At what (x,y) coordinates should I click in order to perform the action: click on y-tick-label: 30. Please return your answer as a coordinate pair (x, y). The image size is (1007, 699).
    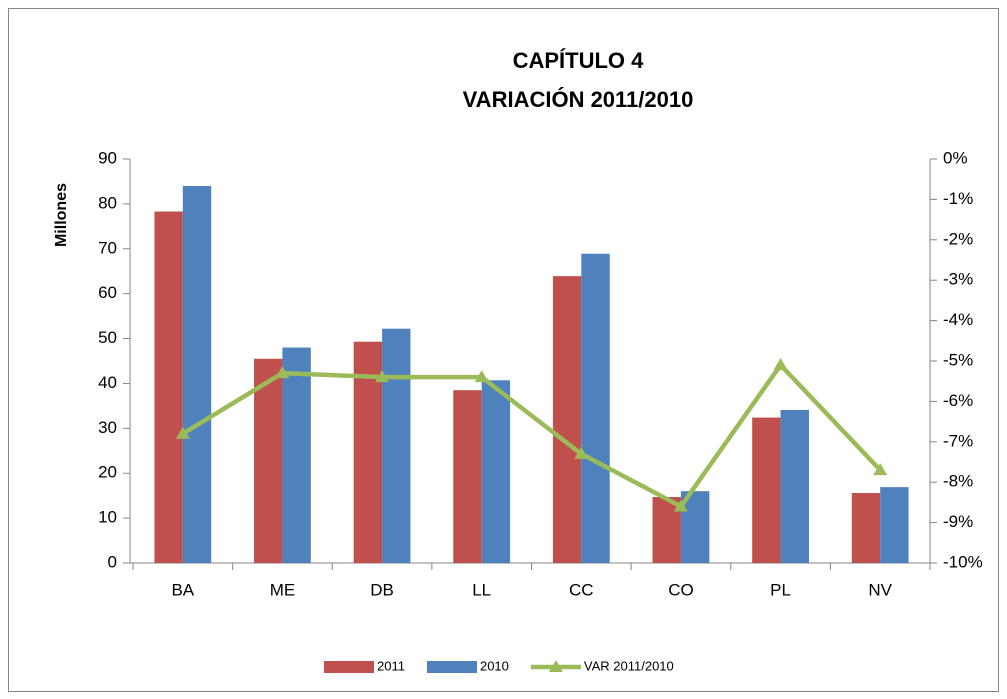
    Looking at the image, I should click on (107, 427).